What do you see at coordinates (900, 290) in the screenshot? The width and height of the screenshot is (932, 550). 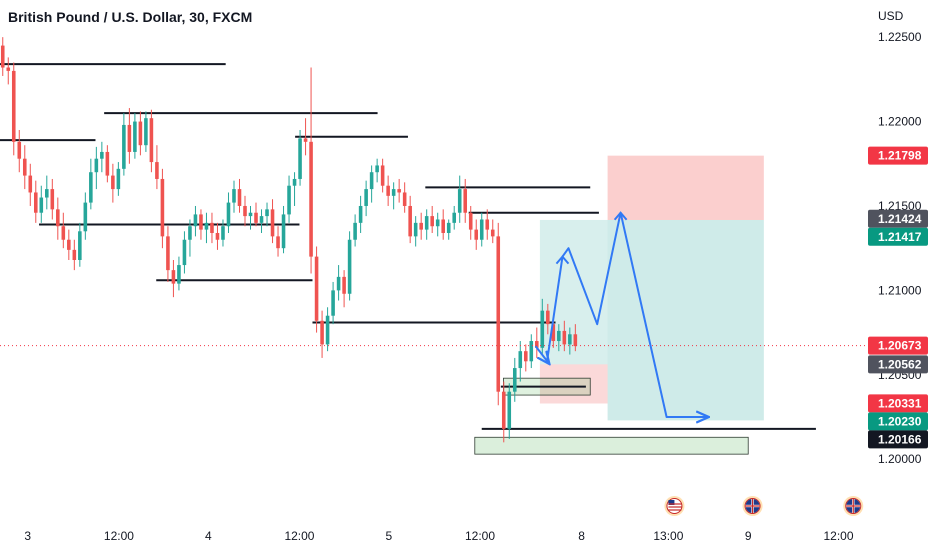 I see `price-tick-label: 1.21000` at bounding box center [900, 290].